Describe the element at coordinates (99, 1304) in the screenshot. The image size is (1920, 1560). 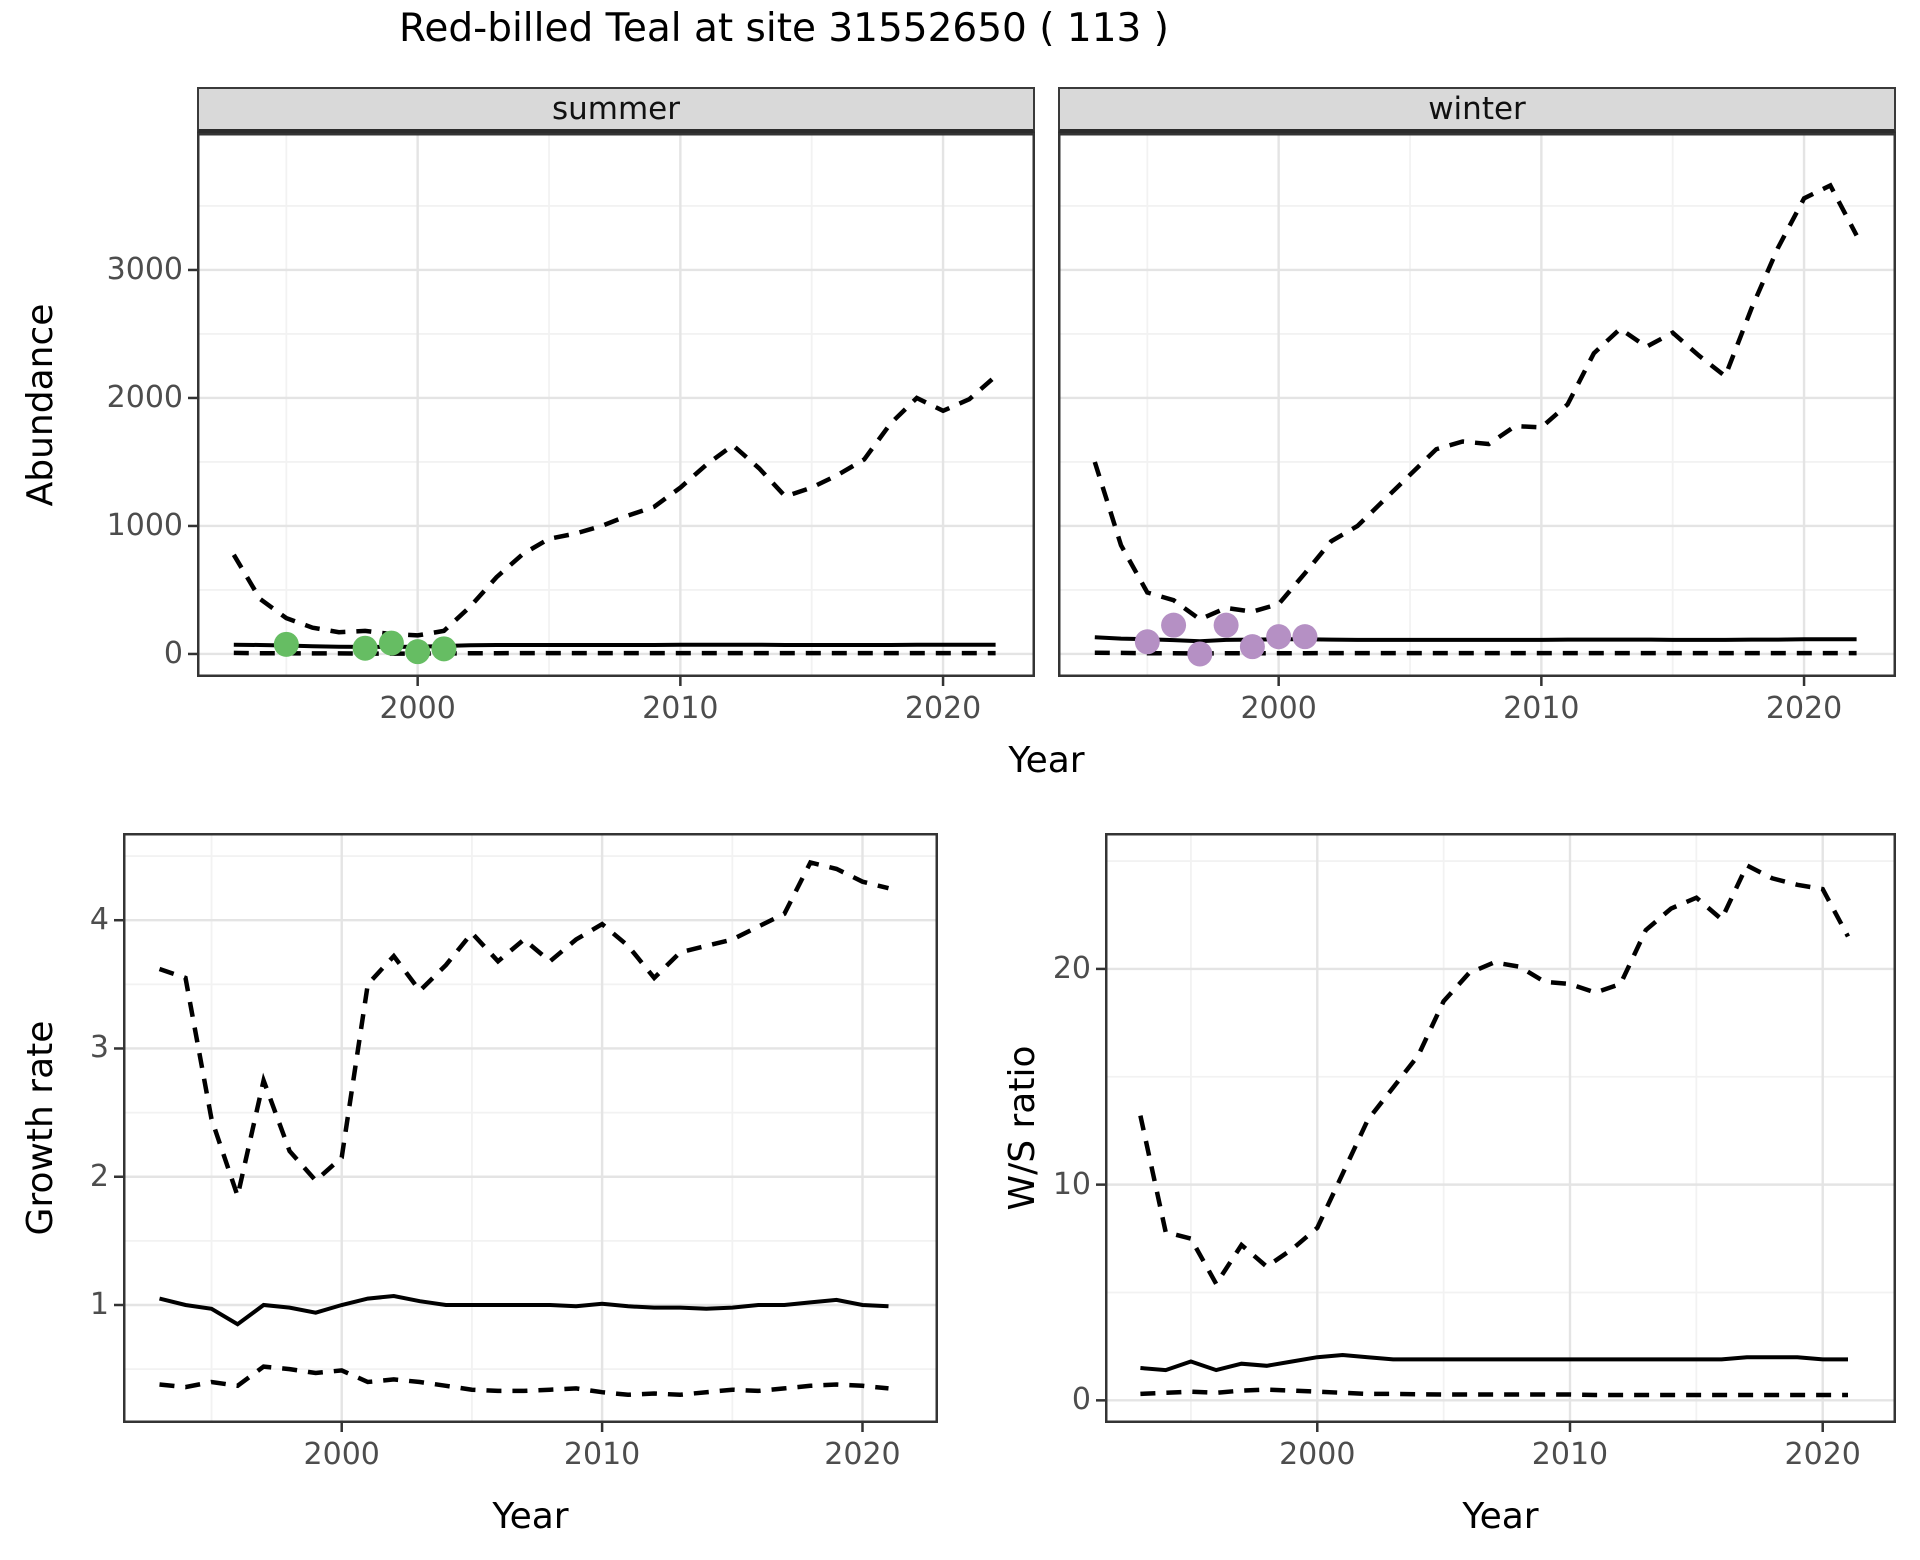
I see `axis-tick-label: 1` at that location.